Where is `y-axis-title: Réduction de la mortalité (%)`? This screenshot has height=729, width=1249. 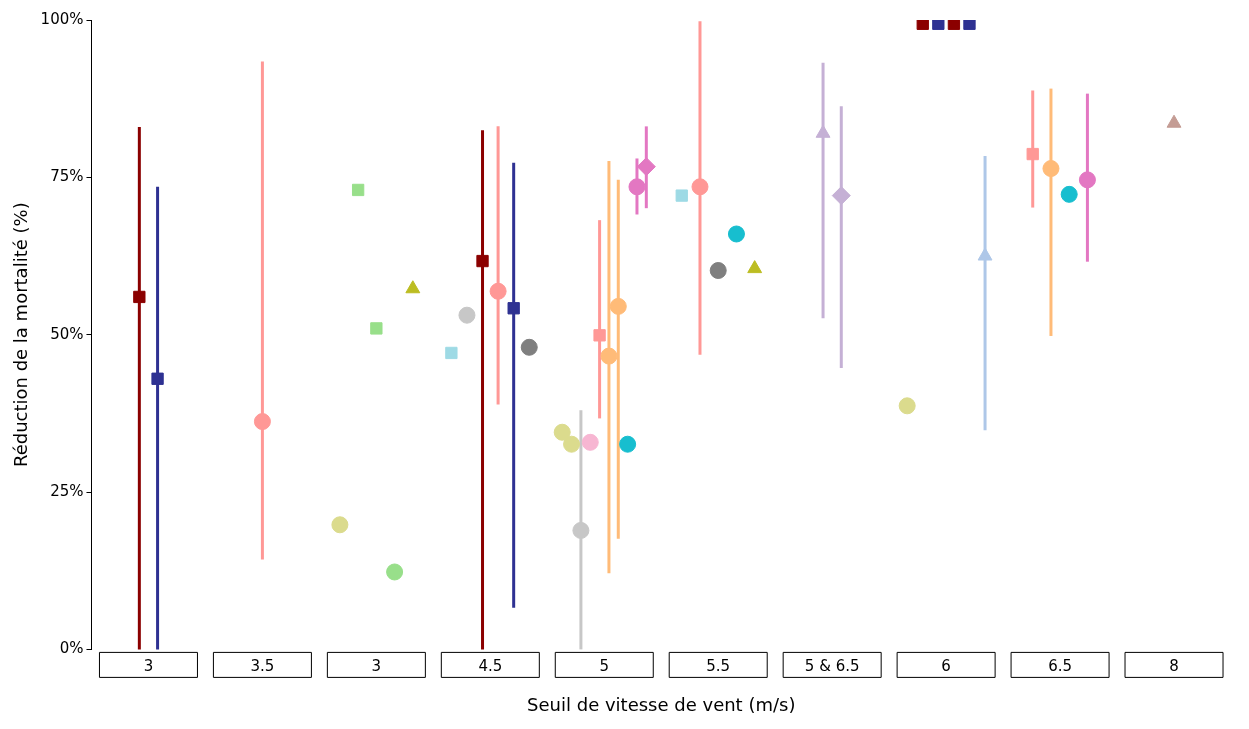 y-axis-title: Réduction de la mortalité (%) is located at coordinates (21, 335).